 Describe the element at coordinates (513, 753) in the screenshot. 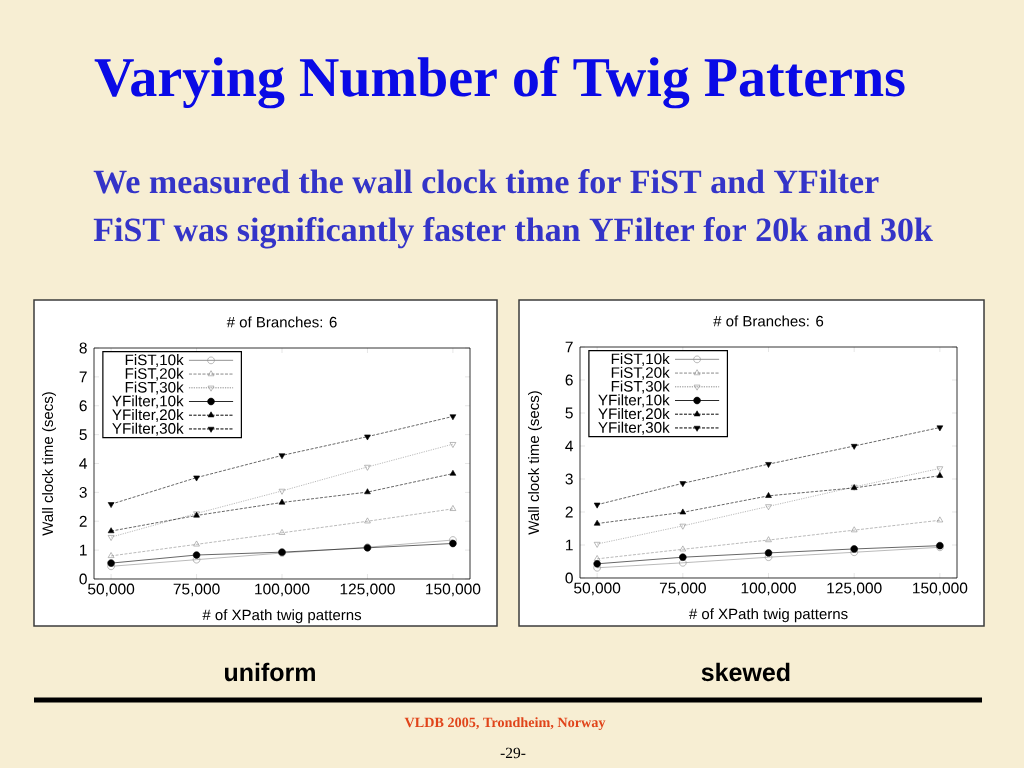

I see `text: -29-` at that location.